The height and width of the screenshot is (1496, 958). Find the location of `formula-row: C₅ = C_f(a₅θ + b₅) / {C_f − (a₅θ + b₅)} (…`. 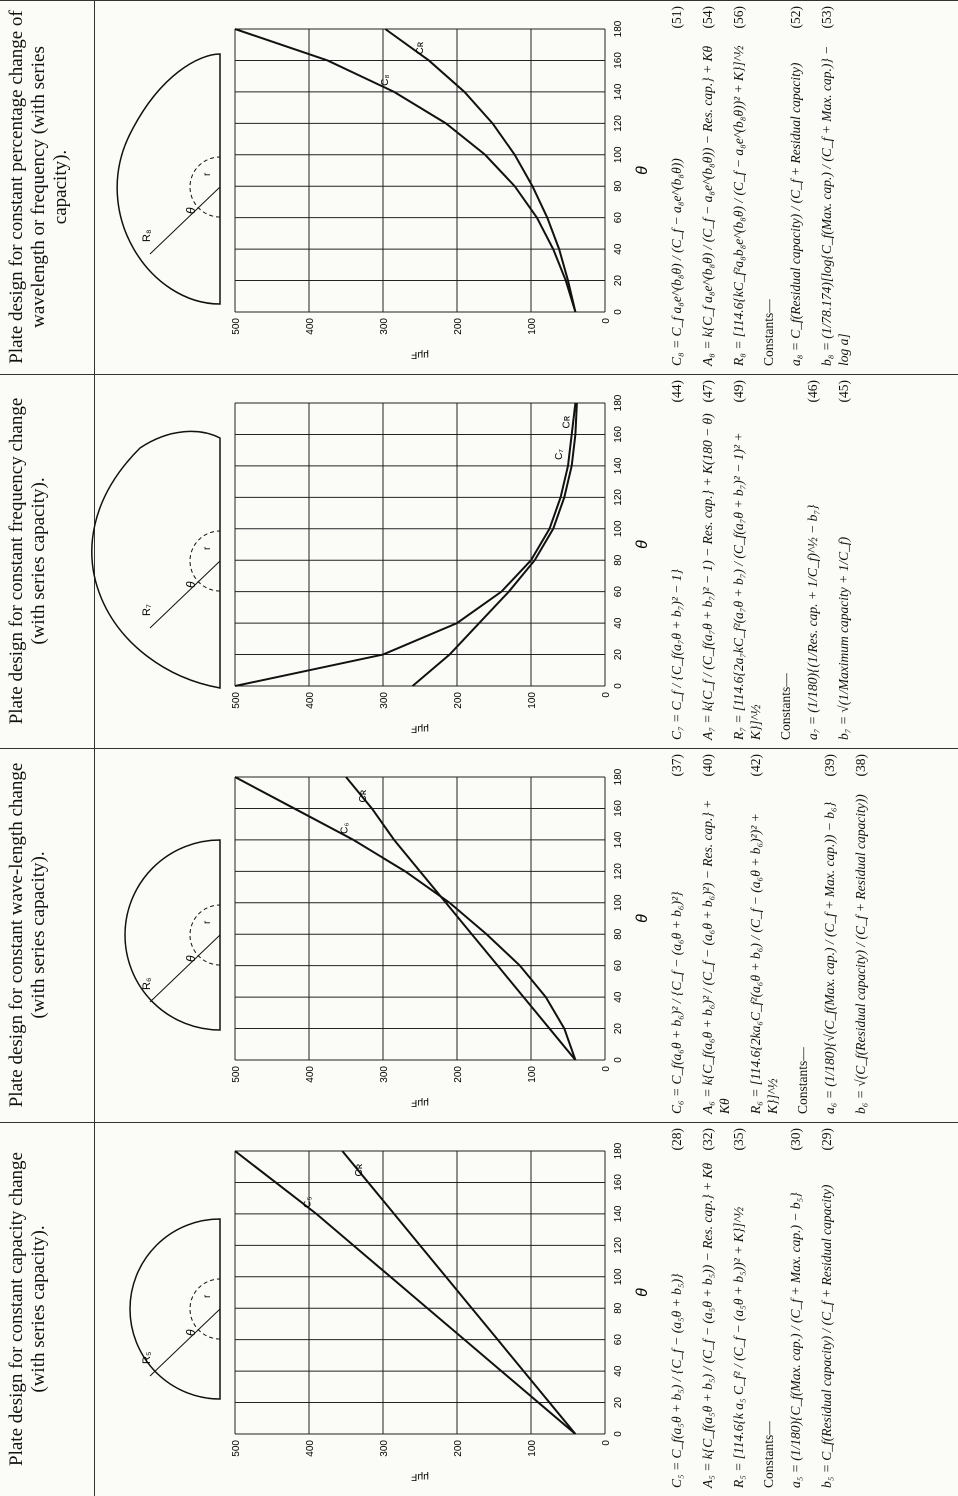

formula-row: C₅ = C_f(a₅θ + b₅) / {C_f − (a₅θ + b₅)} (… is located at coordinates (676, 1308).